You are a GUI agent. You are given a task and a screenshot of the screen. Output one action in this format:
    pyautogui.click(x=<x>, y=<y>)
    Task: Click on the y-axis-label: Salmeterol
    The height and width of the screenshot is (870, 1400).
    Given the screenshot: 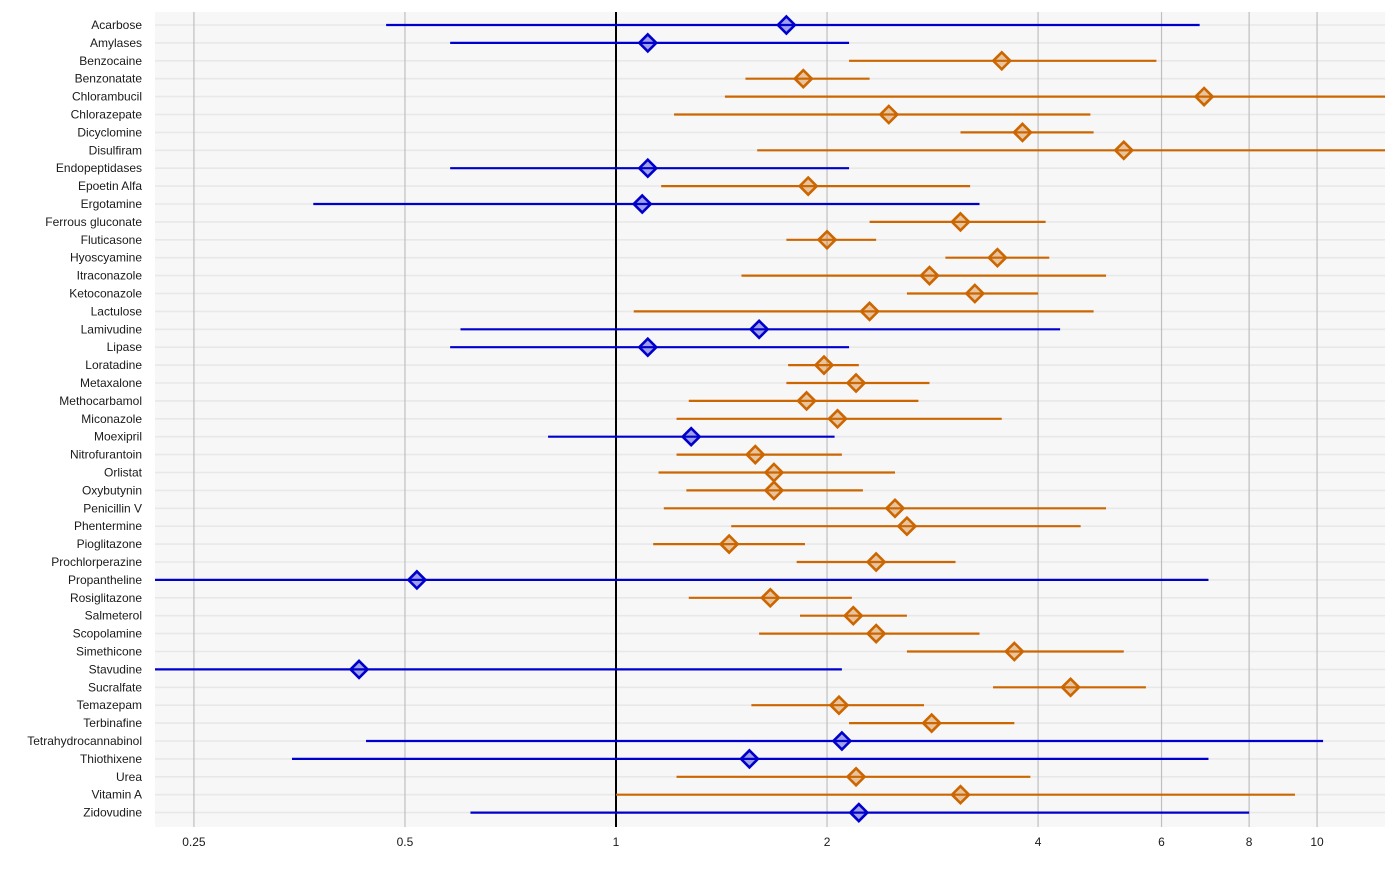 What is the action you would take?
    pyautogui.click(x=113, y=616)
    